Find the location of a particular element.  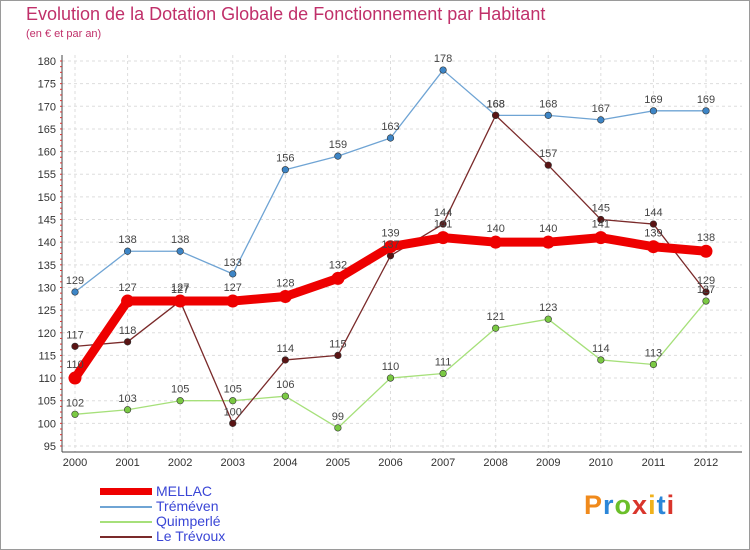

logo-letter: P is located at coordinates (594, 505).